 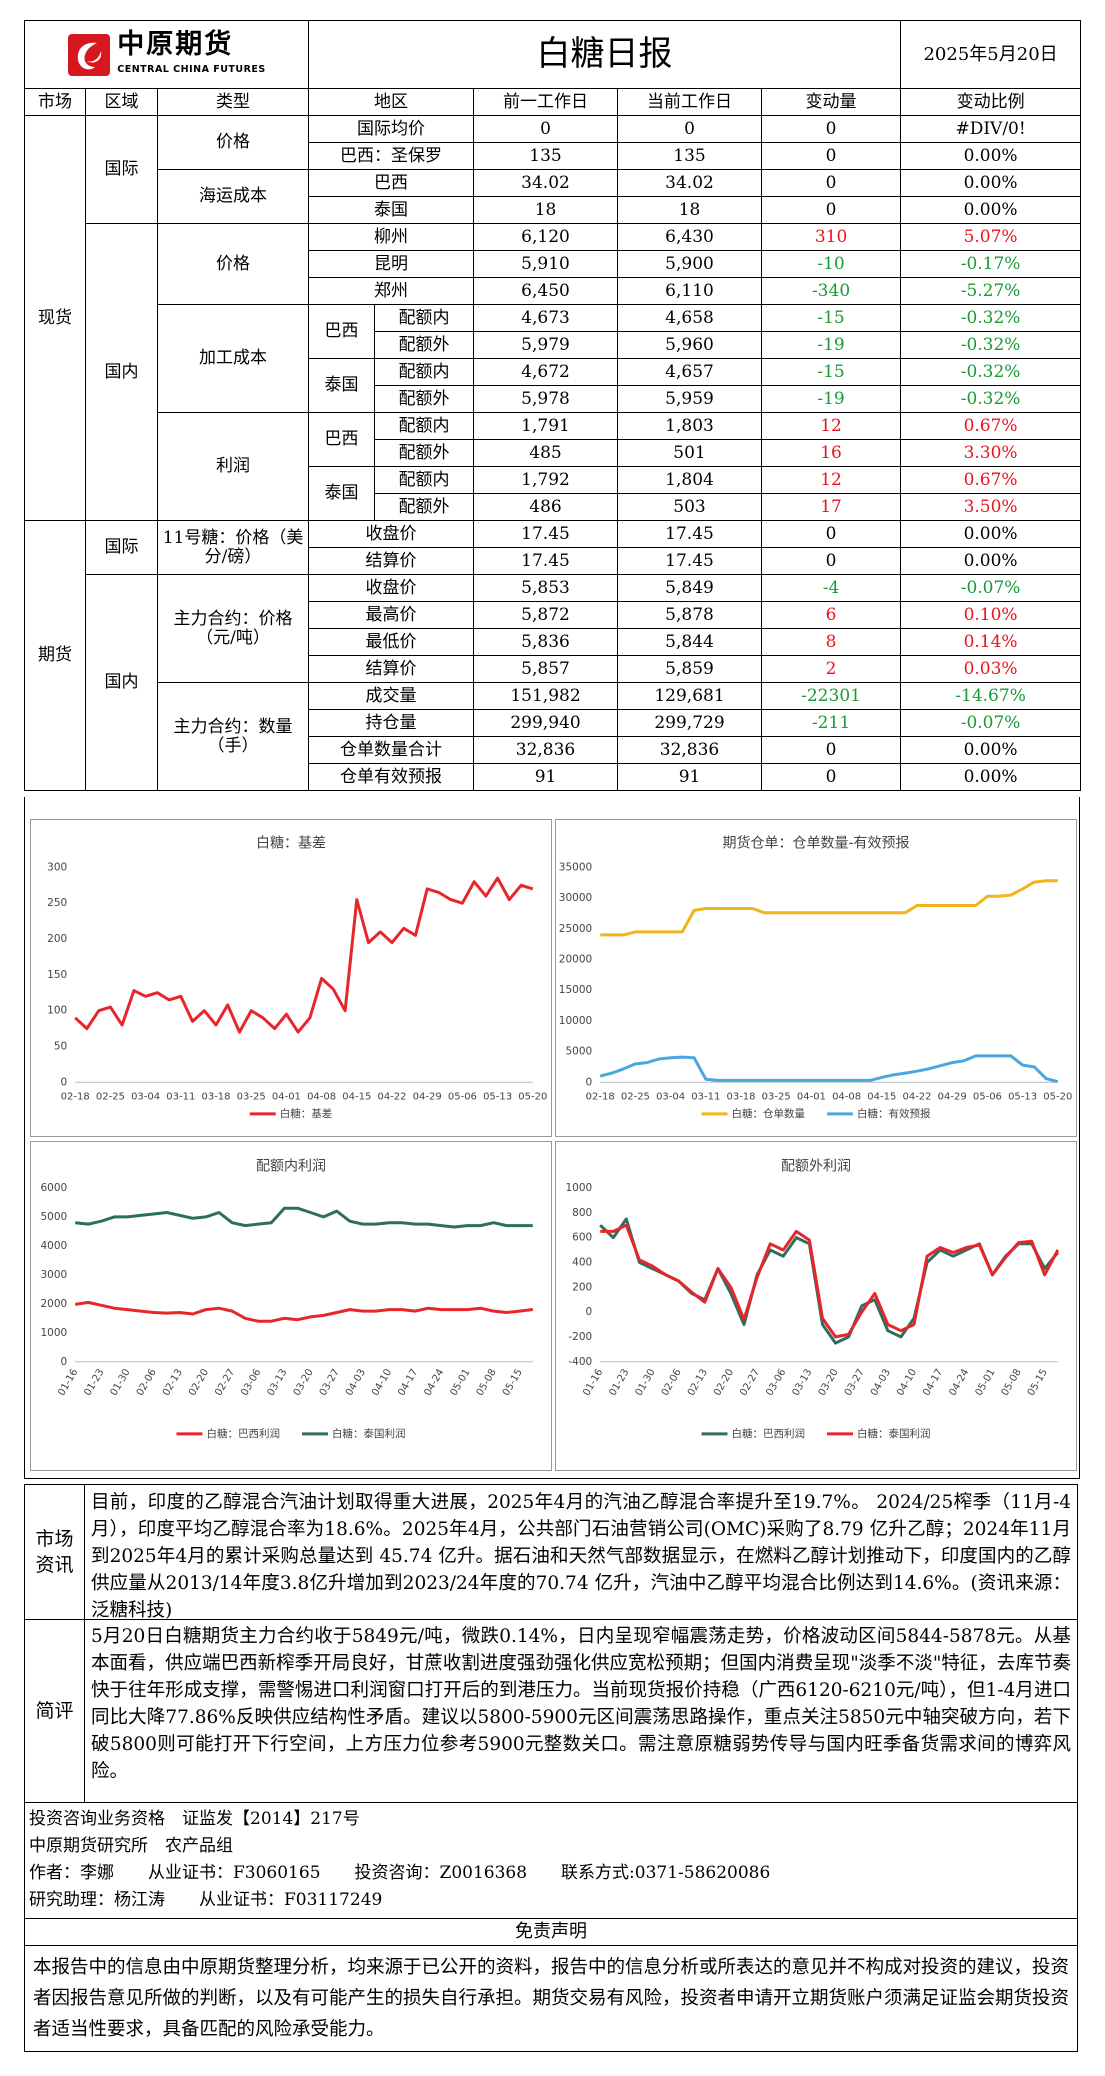 I want to click on x-tick-label: 03-13, so click(x=803, y=1382).